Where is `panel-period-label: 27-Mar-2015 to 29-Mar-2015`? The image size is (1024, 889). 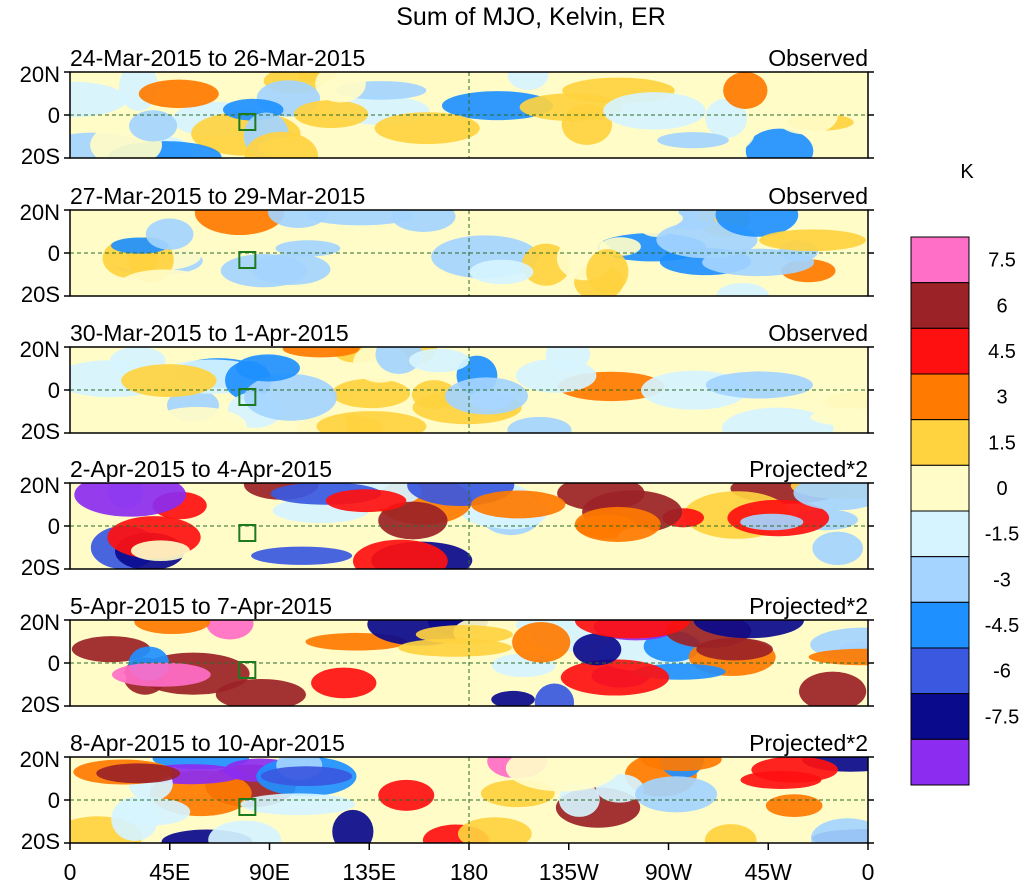 panel-period-label: 27-Mar-2015 to 29-Mar-2015 is located at coordinates (217, 196).